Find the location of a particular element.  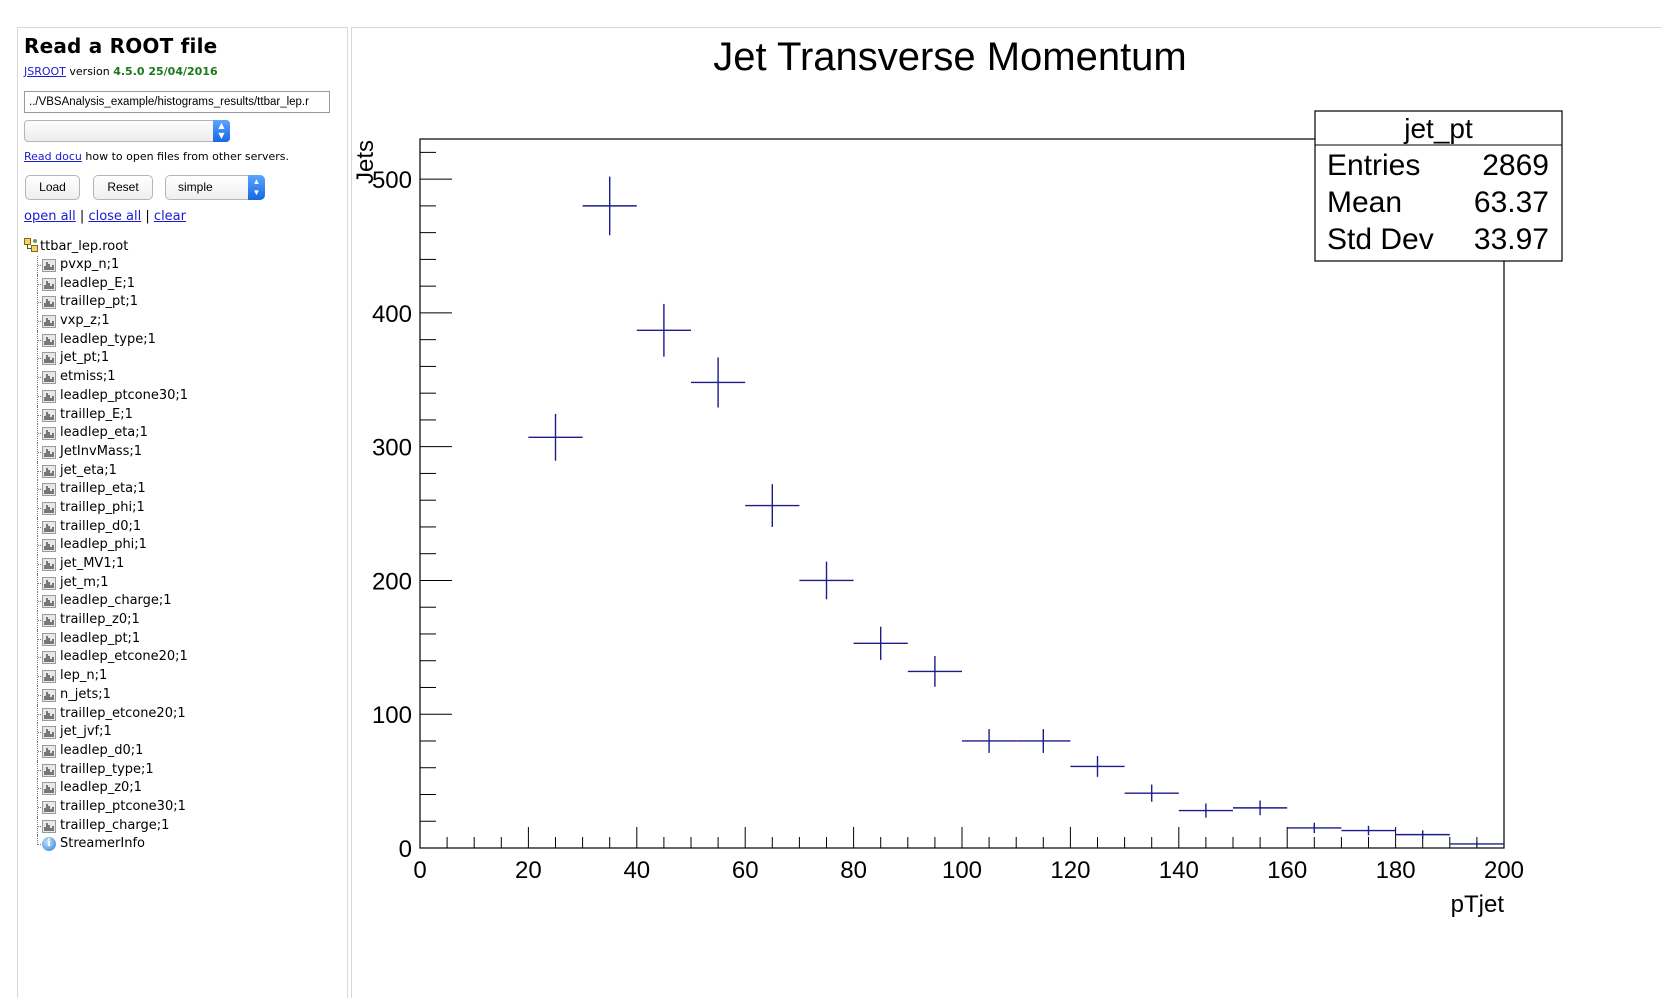

tree-item: vxp_z;1 is located at coordinates (106, 321).